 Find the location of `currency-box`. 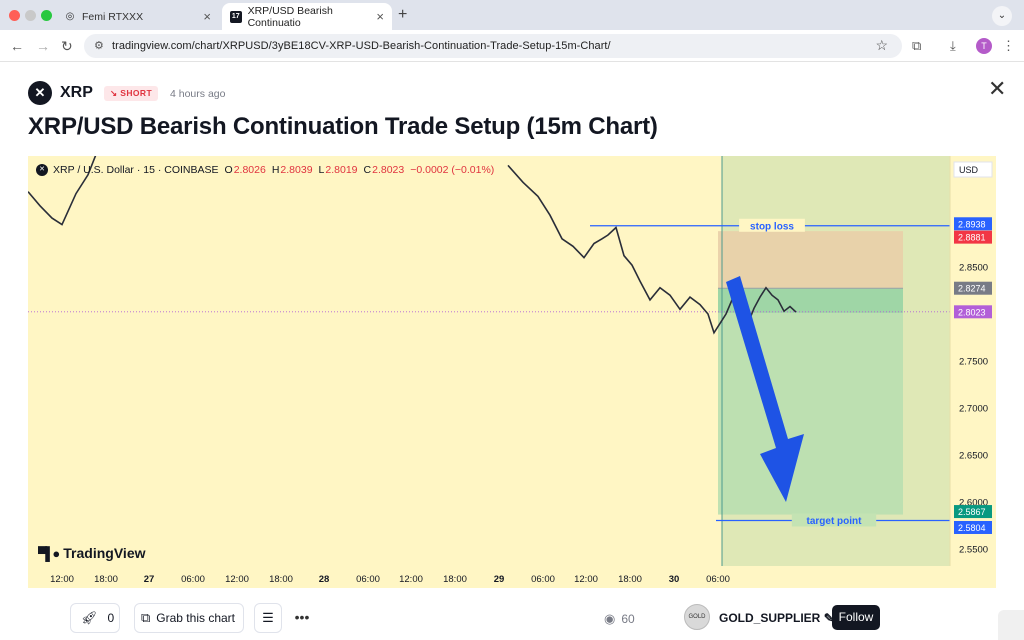

currency-box is located at coordinates (973, 169).